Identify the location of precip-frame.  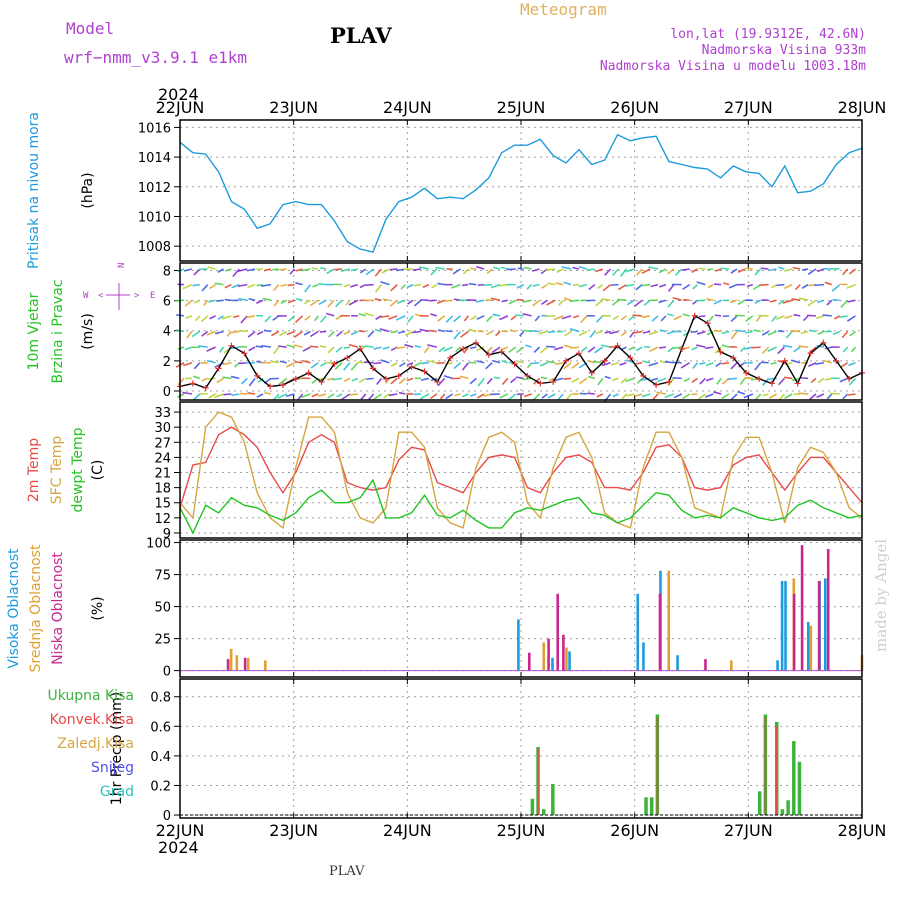
(521, 748).